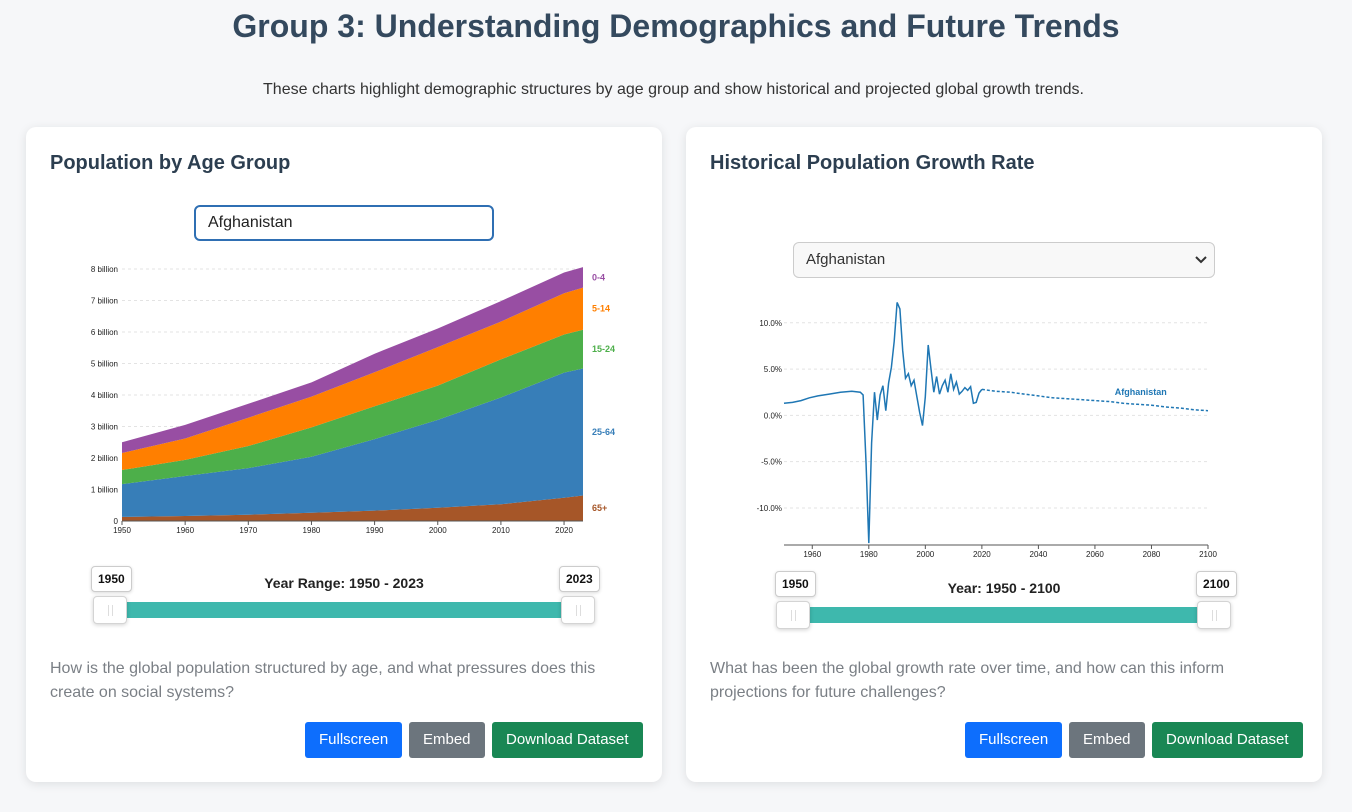  I want to click on x-tick-label: 2040, so click(1039, 554).